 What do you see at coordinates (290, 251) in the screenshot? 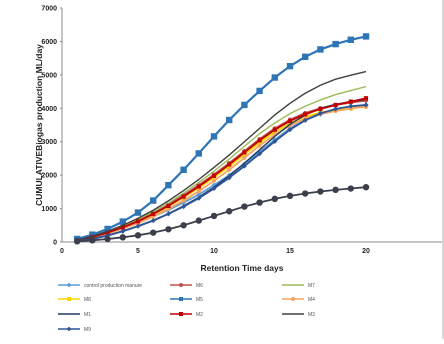
I see `x-tick-label: 15` at bounding box center [290, 251].